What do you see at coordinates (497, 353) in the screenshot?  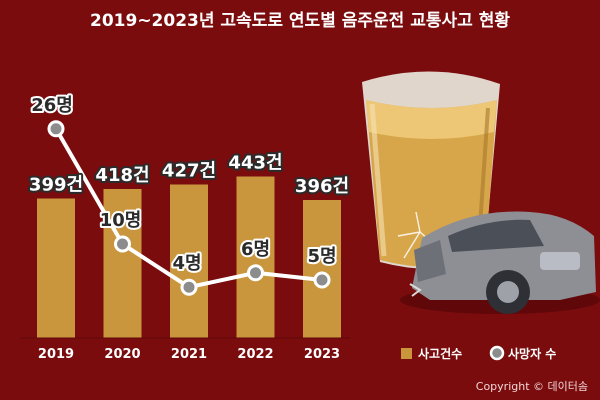 I see `legend-marker-line` at bounding box center [497, 353].